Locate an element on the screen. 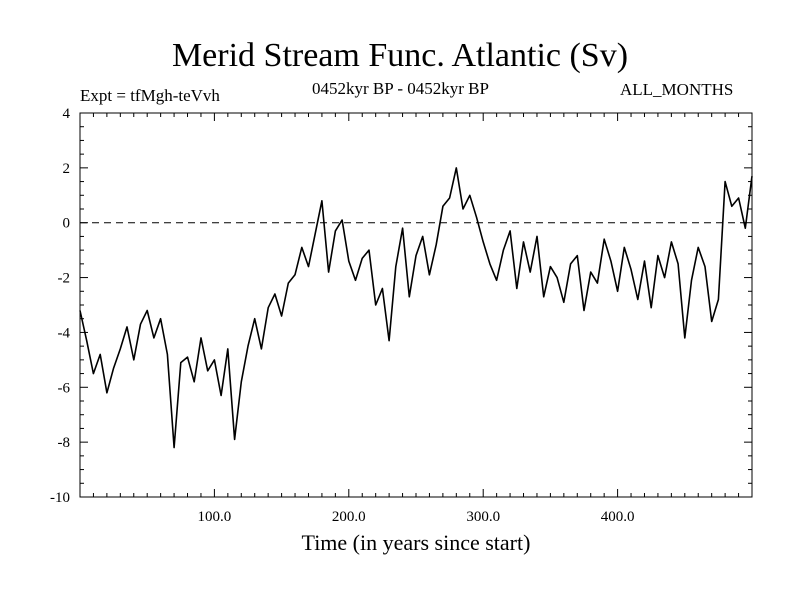  months-label: ALL_MONTHS is located at coordinates (677, 89).